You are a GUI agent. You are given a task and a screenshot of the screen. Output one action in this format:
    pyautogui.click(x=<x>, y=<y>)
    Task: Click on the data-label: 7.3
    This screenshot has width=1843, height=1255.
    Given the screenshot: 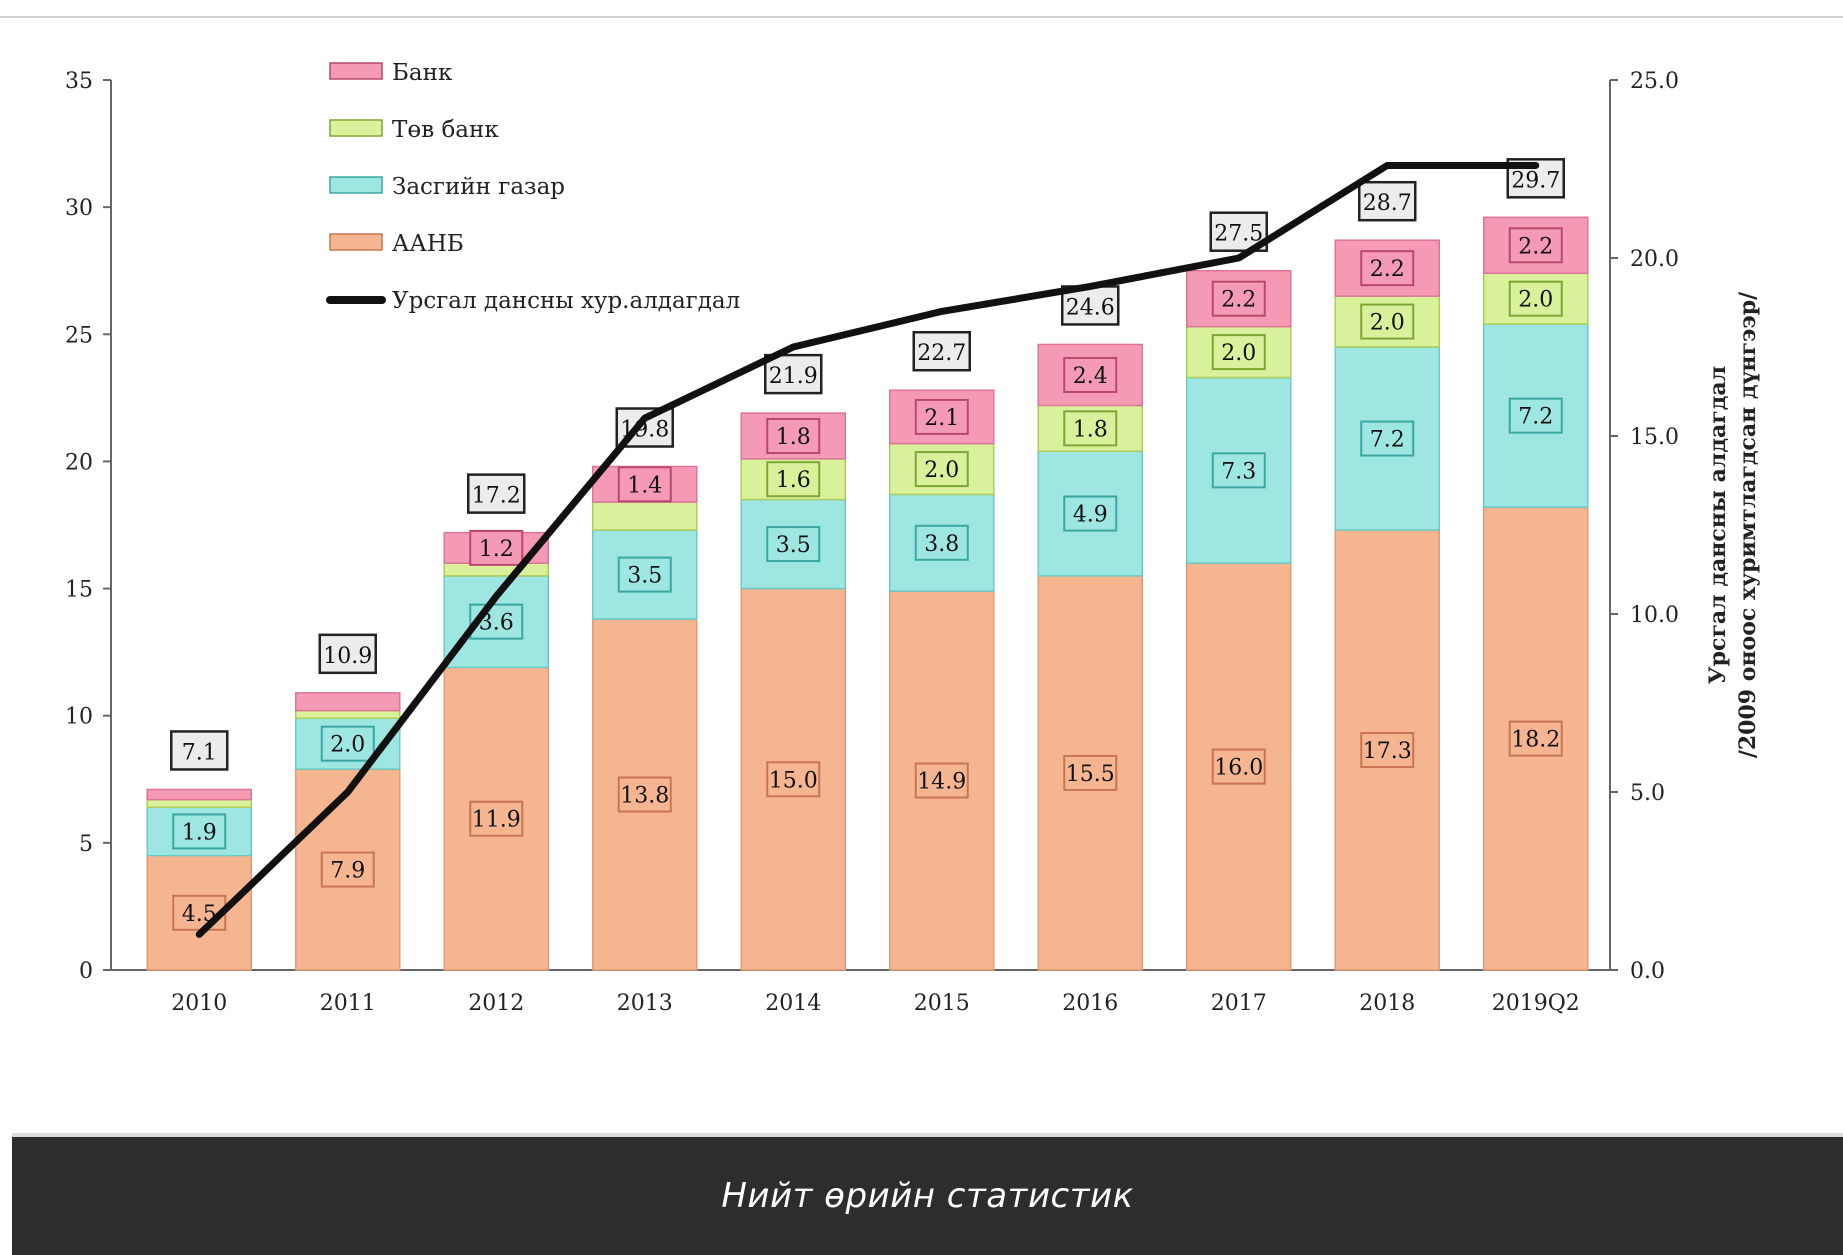 What is the action you would take?
    pyautogui.click(x=1238, y=471)
    